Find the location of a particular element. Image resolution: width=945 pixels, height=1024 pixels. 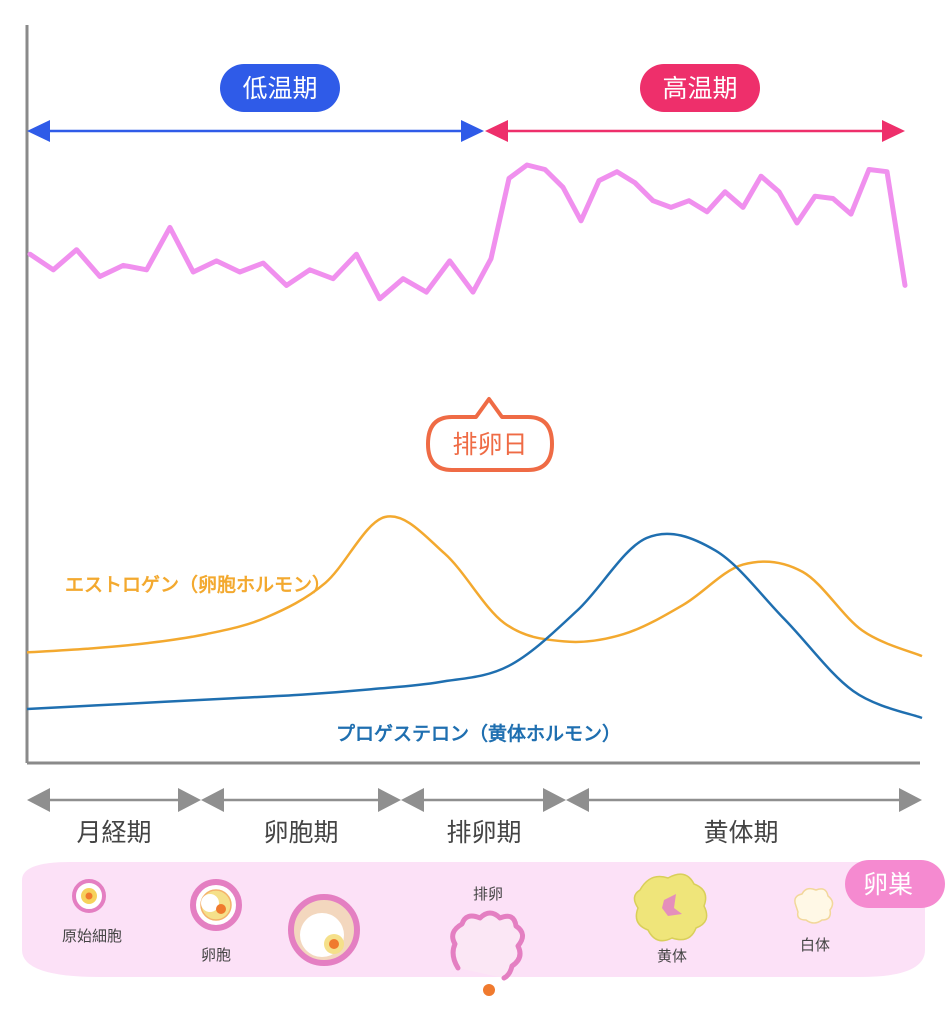

phase-arrows is located at coordinates (474, 800).